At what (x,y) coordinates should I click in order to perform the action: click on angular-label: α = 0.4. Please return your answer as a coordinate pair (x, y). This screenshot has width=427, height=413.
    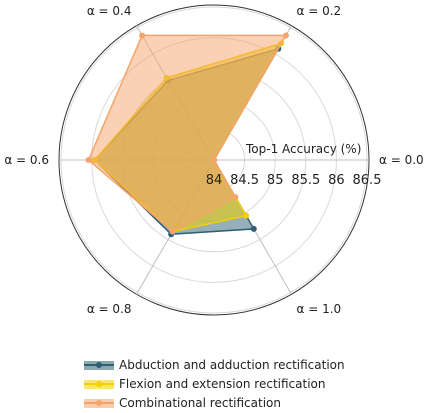
    Looking at the image, I should click on (109, 11).